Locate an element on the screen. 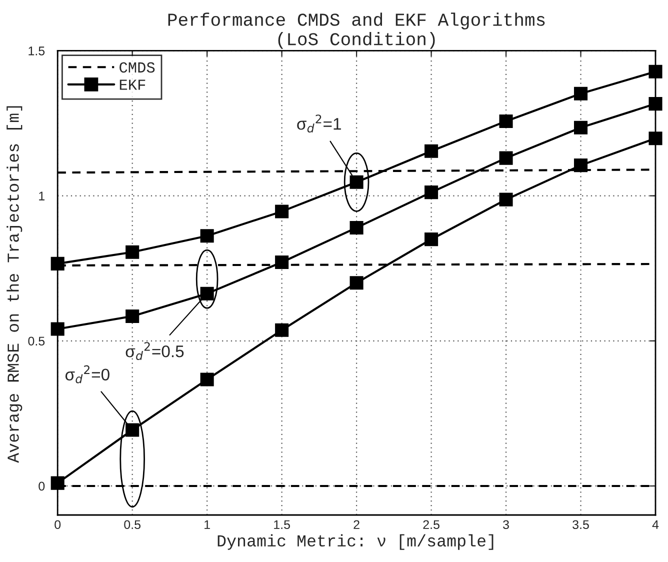 The height and width of the screenshot is (562, 668). annotation: σ$_{d}$$^{2}$=1 is located at coordinates (319, 123).